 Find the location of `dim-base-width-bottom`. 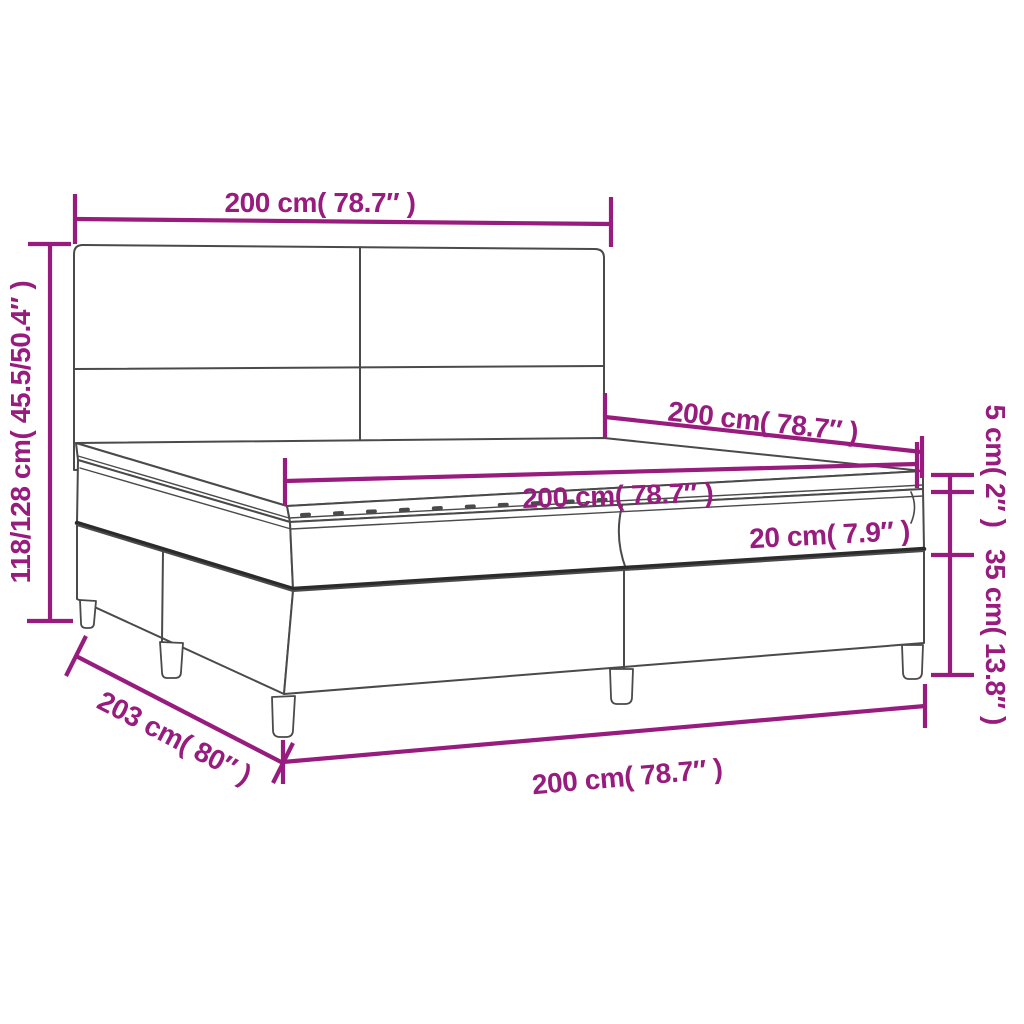

dim-base-width-bottom is located at coordinates (604, 734).